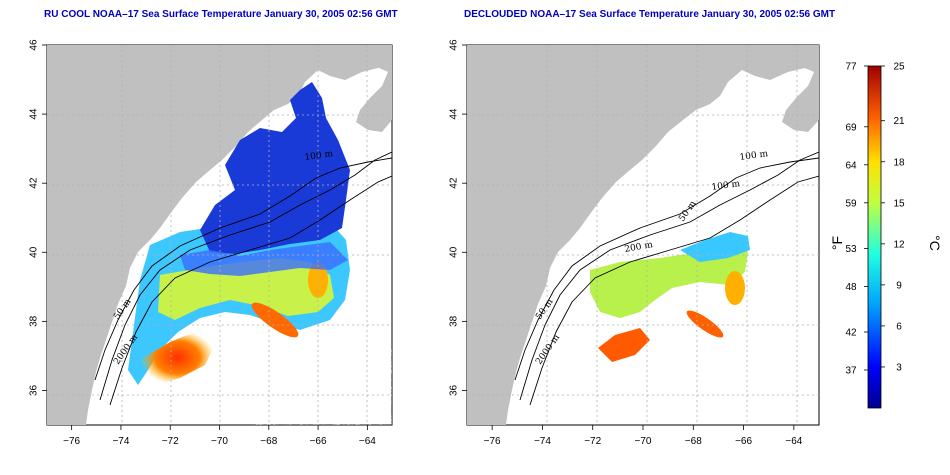 The image size is (950, 475). What do you see at coordinates (851, 371) in the screenshot?
I see `colorbar-fahrenheit-label: 37` at bounding box center [851, 371].